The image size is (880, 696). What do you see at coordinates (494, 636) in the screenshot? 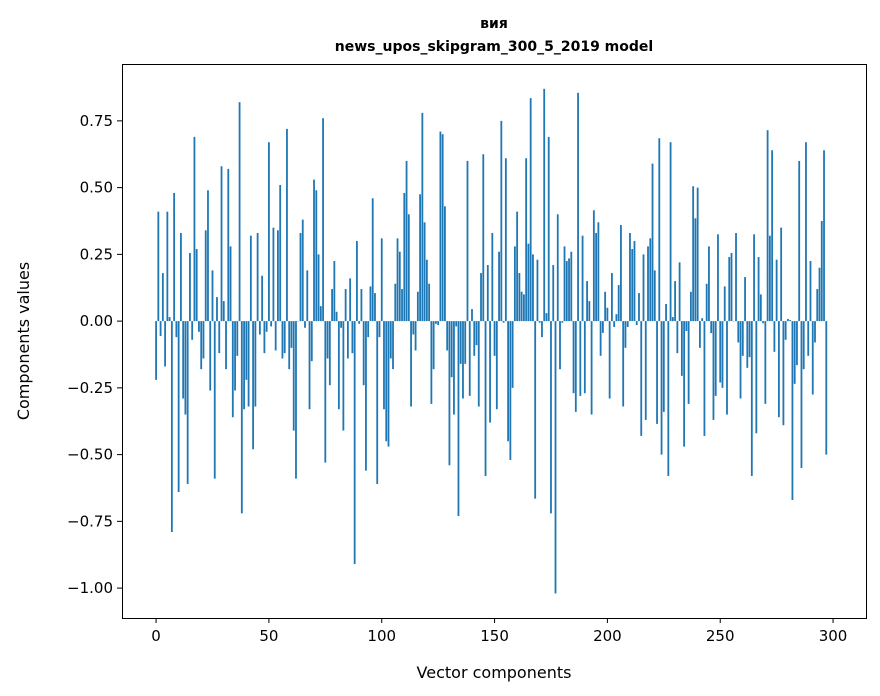
I see `x-tick-label: 150` at bounding box center [494, 636].